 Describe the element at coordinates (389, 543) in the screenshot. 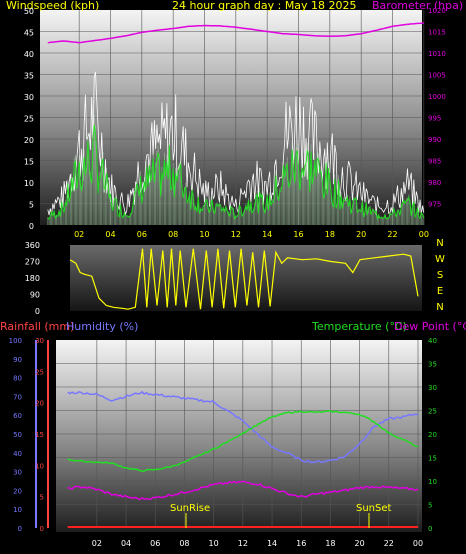

I see `temp-x-tick-label: 22` at that location.